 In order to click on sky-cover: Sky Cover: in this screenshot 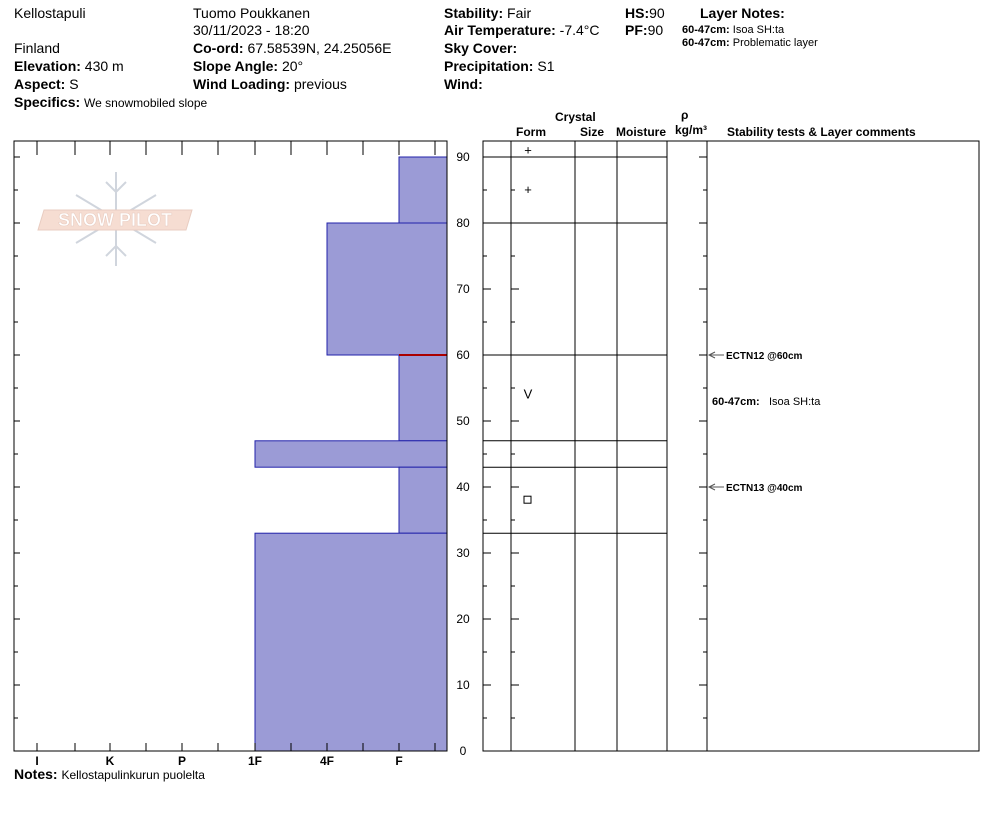, I will do `click(480, 48)`.